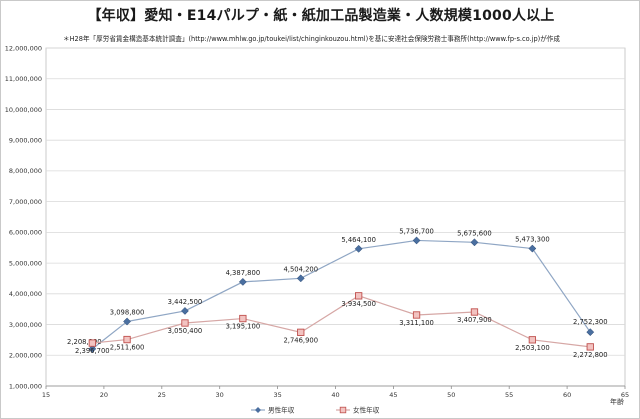 The image size is (640, 419). Describe the element at coordinates (25, 233) in the screenshot. I see `y-tick-label: 6,000,000` at that location.